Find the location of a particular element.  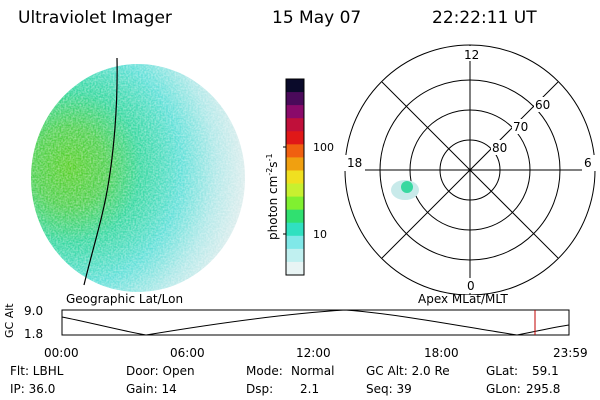

mlt-label-12: 12 is located at coordinates (471, 55).